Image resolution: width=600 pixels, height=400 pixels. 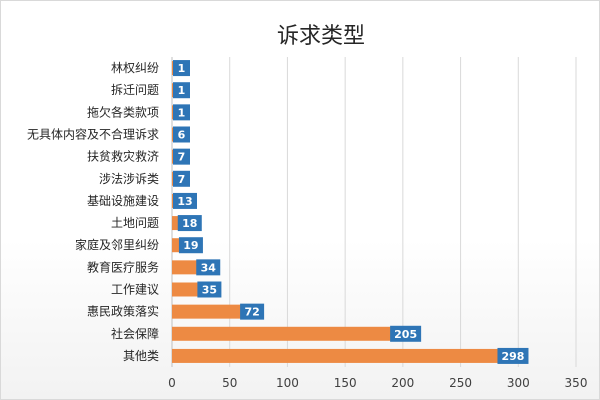 What do you see at coordinates (172, 383) in the screenshot?
I see `x-tick-label: 0` at bounding box center [172, 383].